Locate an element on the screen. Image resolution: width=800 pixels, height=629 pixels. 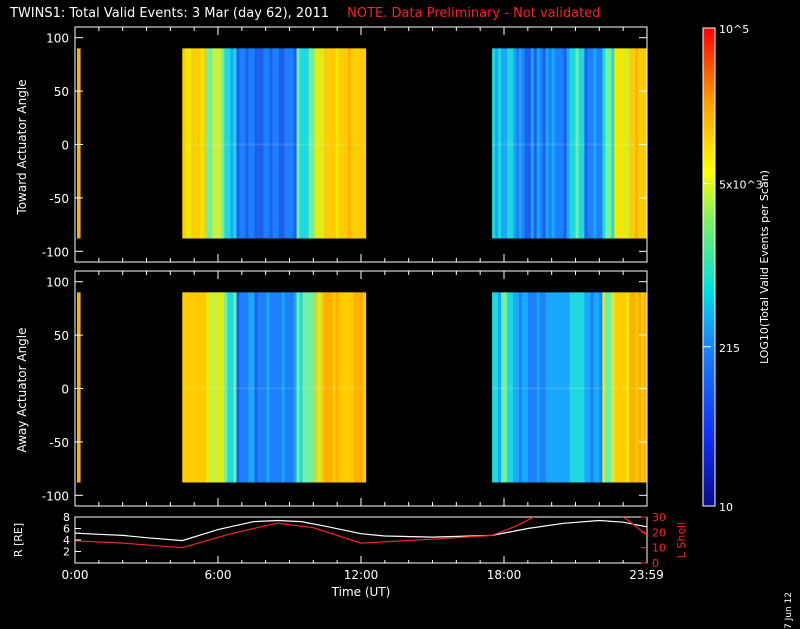
lshell-line is located at coordinates (361, 533).